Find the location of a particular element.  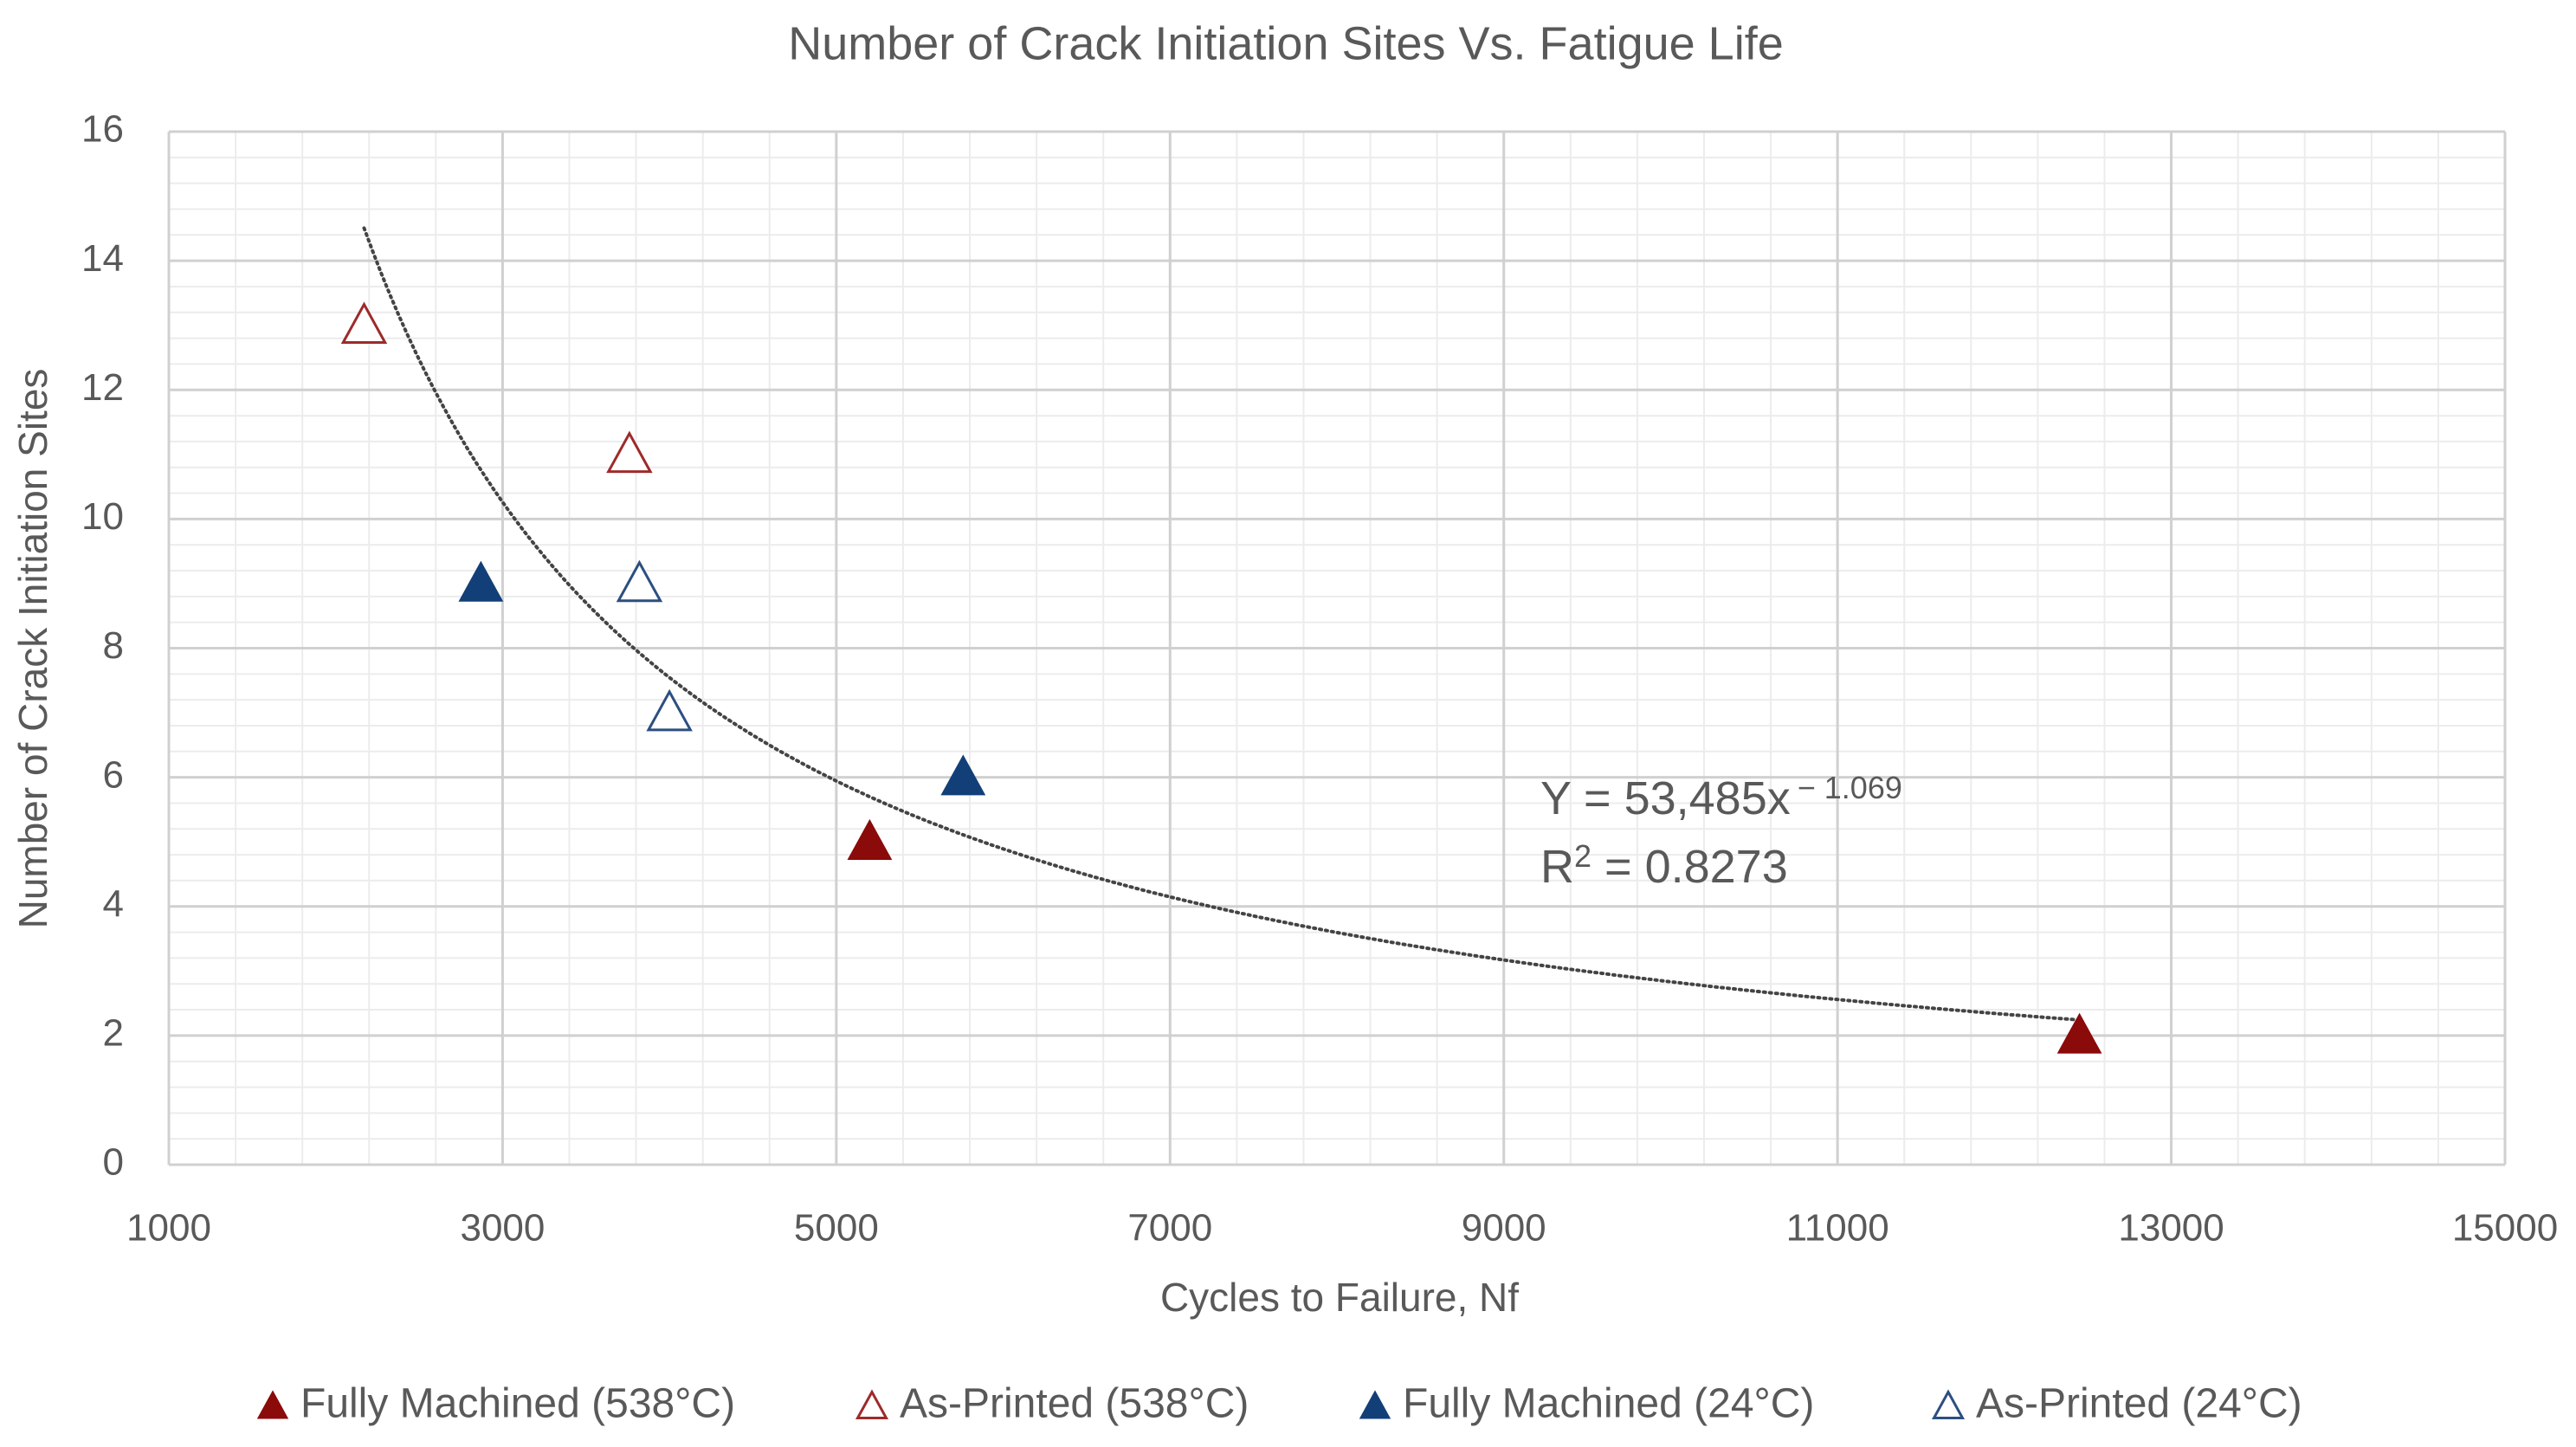

legend-item: As-Printed (24°C) is located at coordinates (2116, 1404).